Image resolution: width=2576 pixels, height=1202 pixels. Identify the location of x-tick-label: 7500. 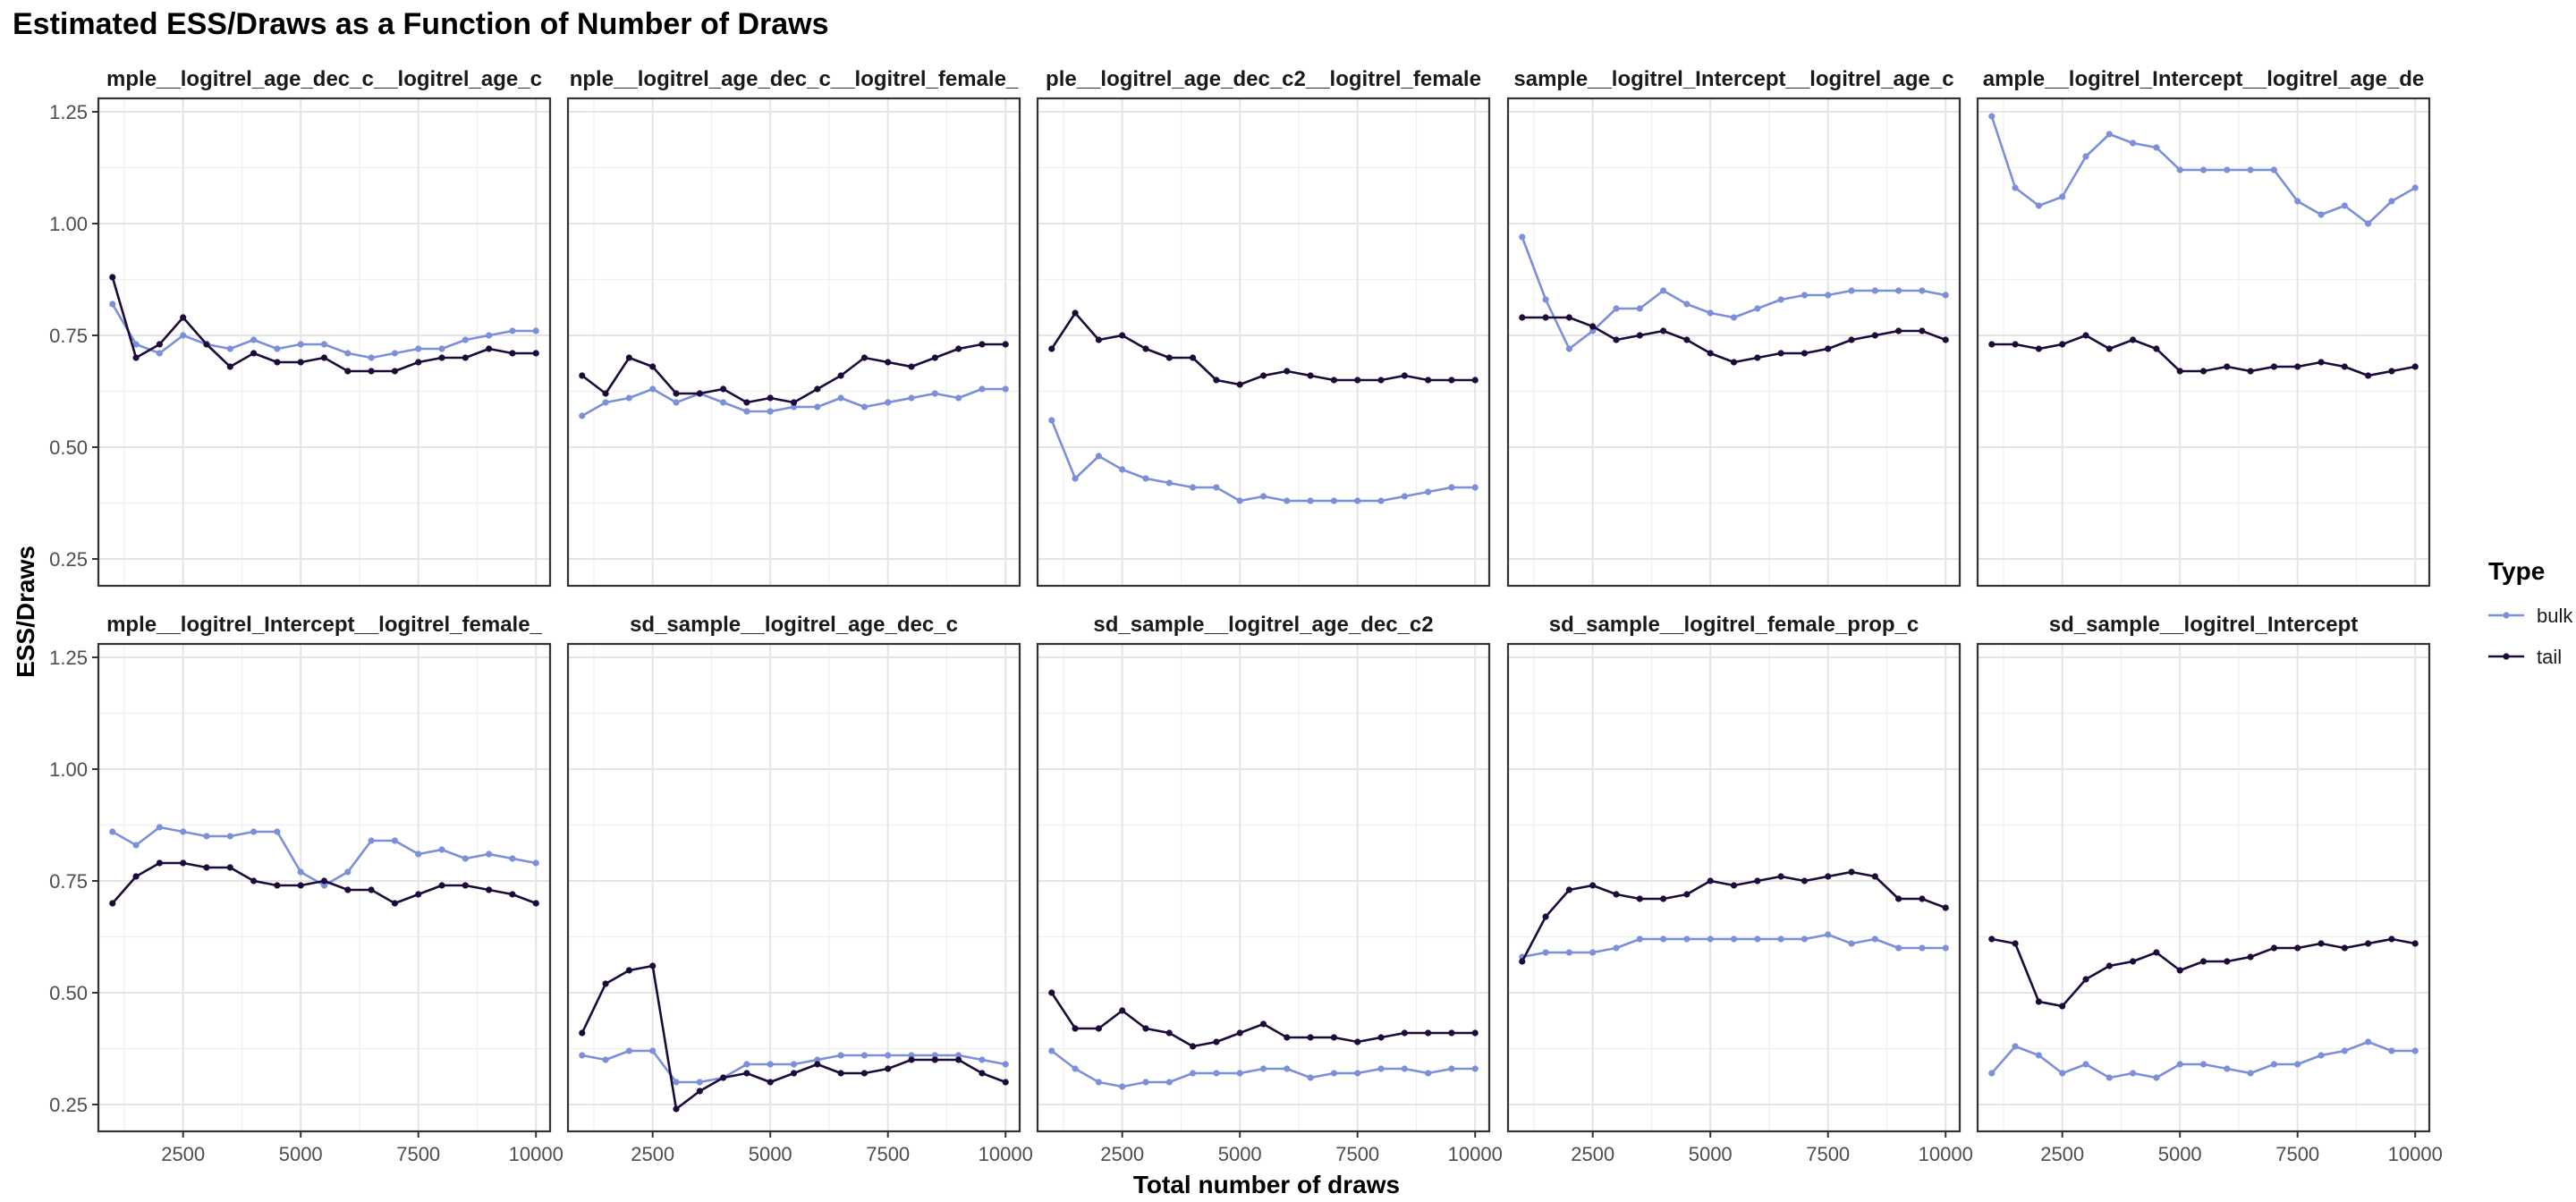
(1828, 1154).